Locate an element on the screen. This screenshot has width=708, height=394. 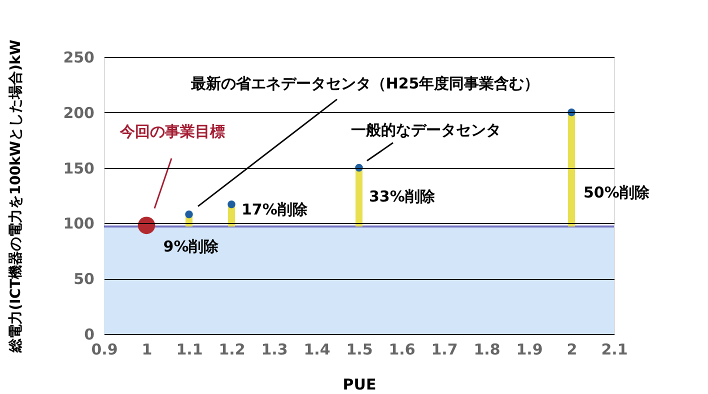
x-tick-label: 2.1 is located at coordinates (614, 349).